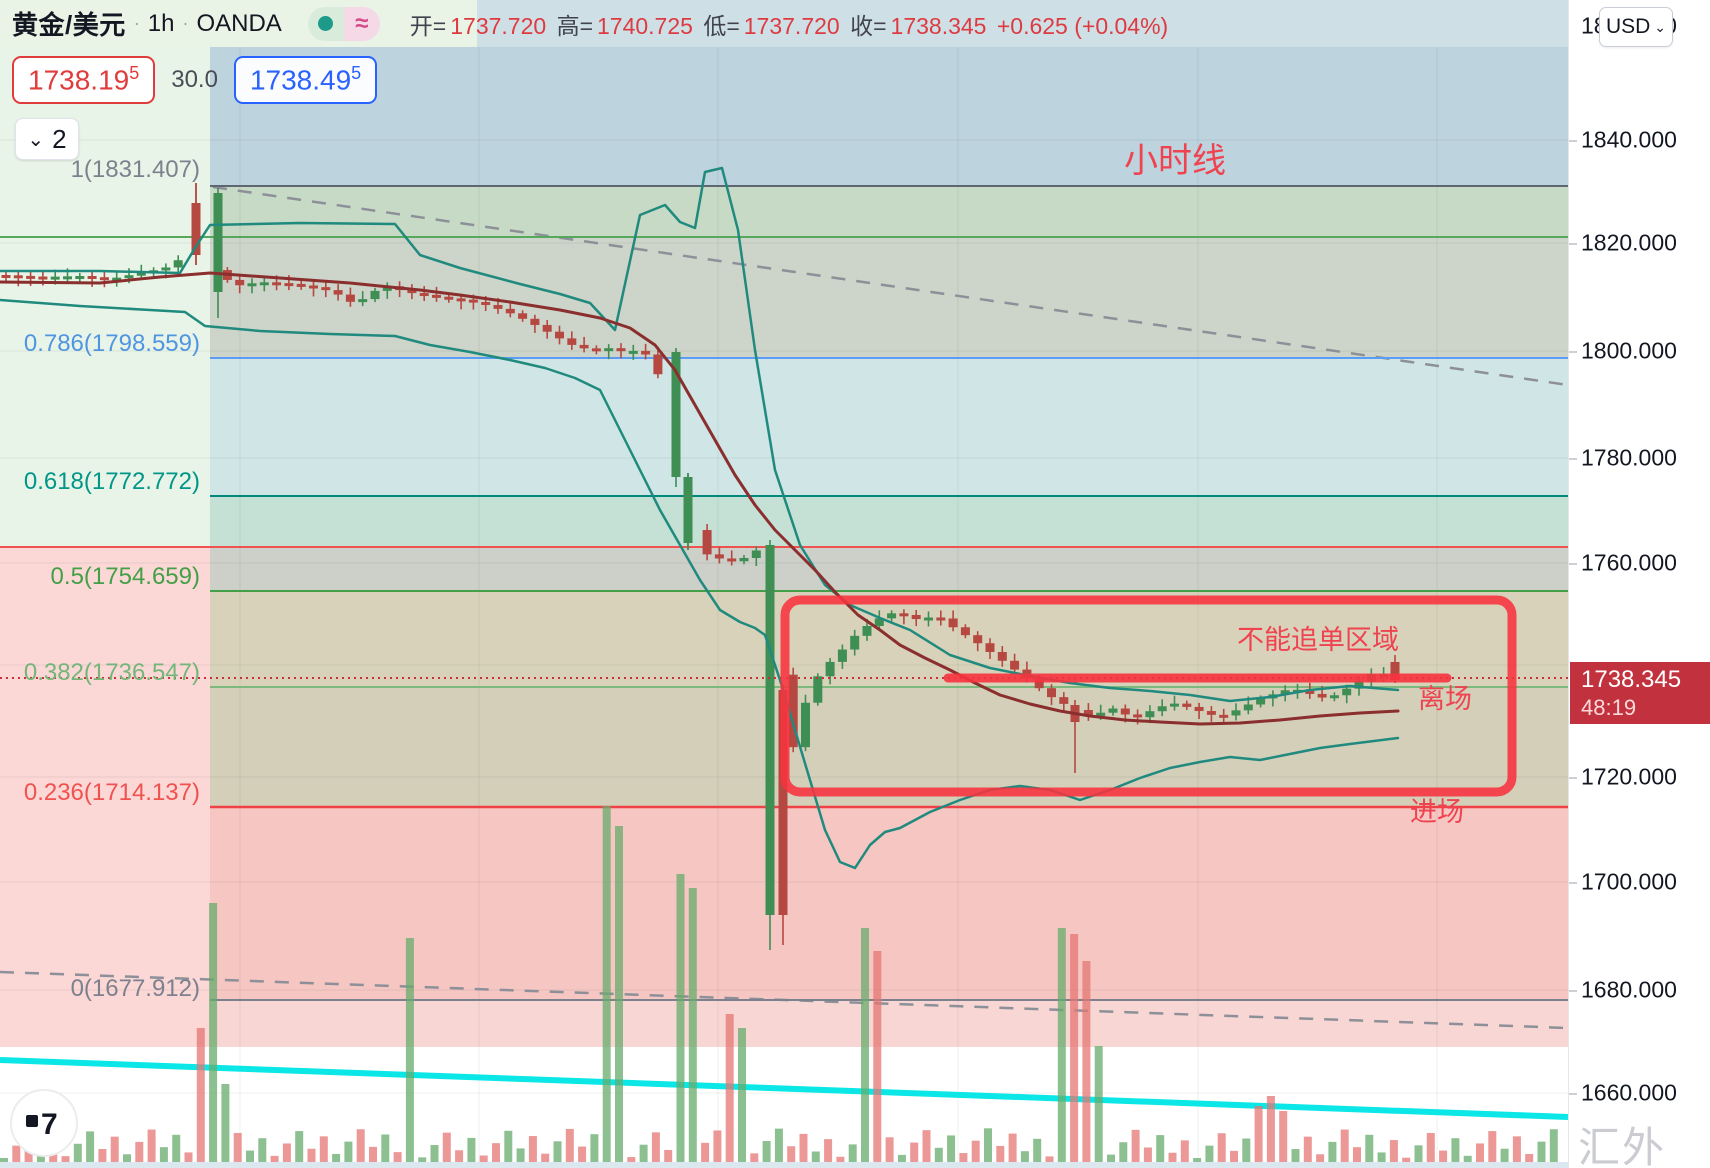 This screenshot has height=1168, width=1710. Describe the element at coordinates (1175, 161) in the screenshot. I see `annotation-hourly: 小时线` at that location.